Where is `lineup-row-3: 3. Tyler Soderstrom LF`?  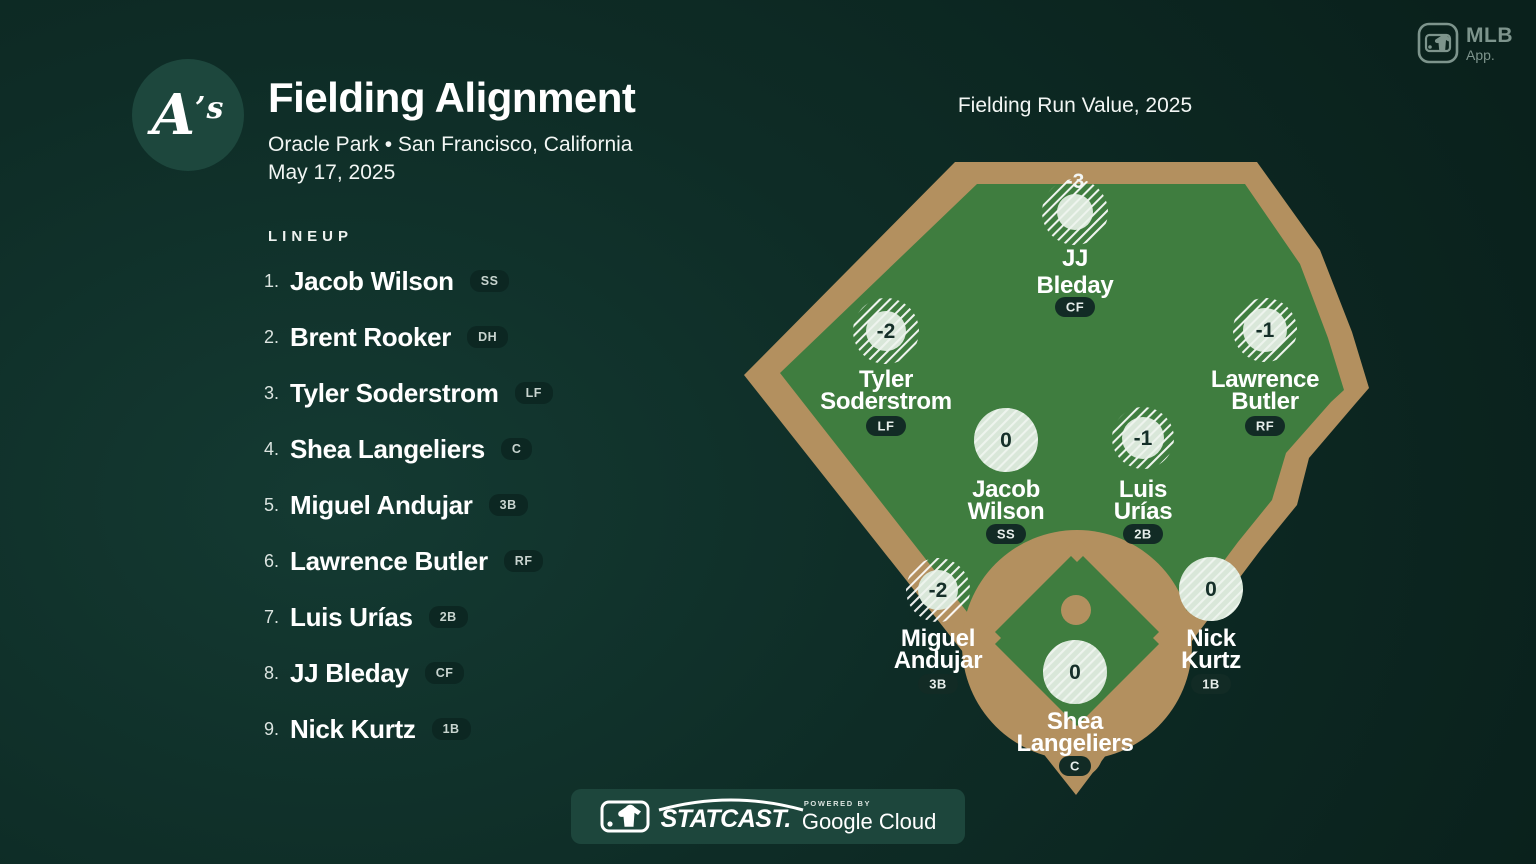 lineup-row-3: 3. Tyler Soderstrom LF is located at coordinates (408, 393).